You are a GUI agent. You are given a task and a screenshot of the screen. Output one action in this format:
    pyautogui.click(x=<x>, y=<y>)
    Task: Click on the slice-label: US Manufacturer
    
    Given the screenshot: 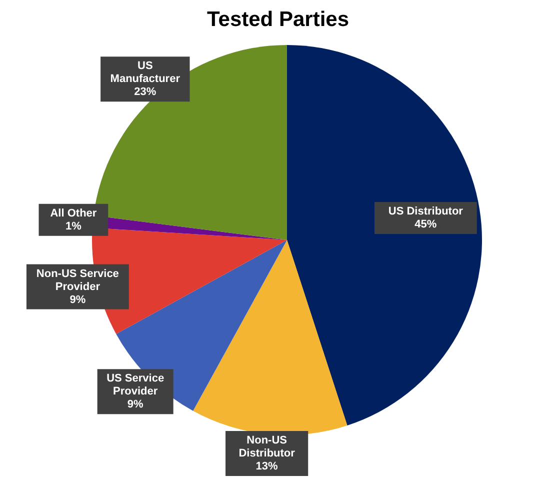 What is the action you would take?
    pyautogui.click(x=145, y=73)
    